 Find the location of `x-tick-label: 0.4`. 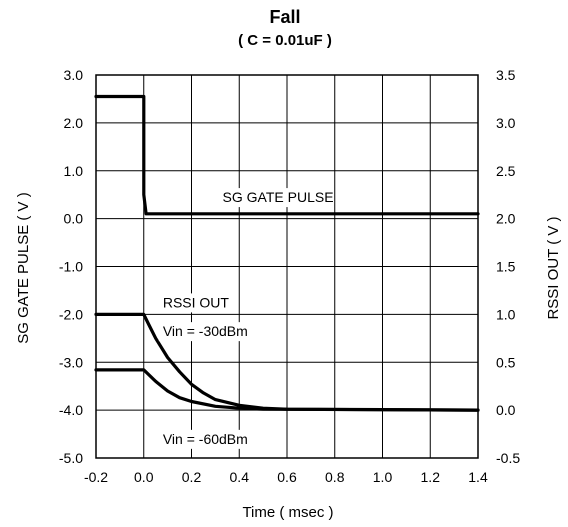

x-tick-label: 0.4 is located at coordinates (240, 477).